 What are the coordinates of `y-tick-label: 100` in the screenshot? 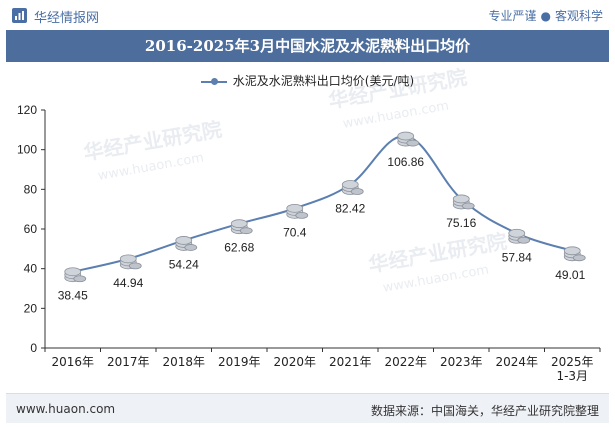 It's located at (27, 150).